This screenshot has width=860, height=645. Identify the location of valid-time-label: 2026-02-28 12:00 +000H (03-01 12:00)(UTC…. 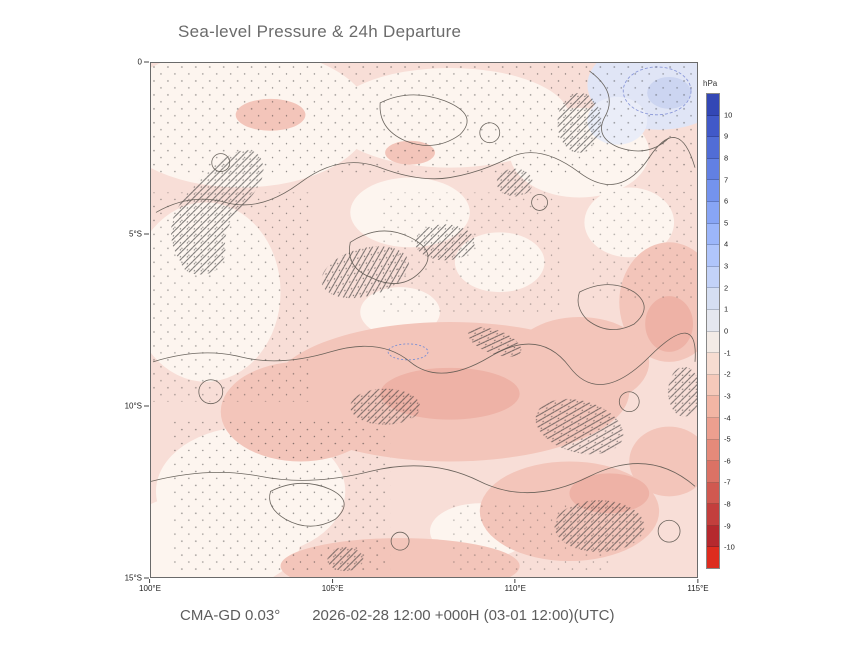
(463, 615).